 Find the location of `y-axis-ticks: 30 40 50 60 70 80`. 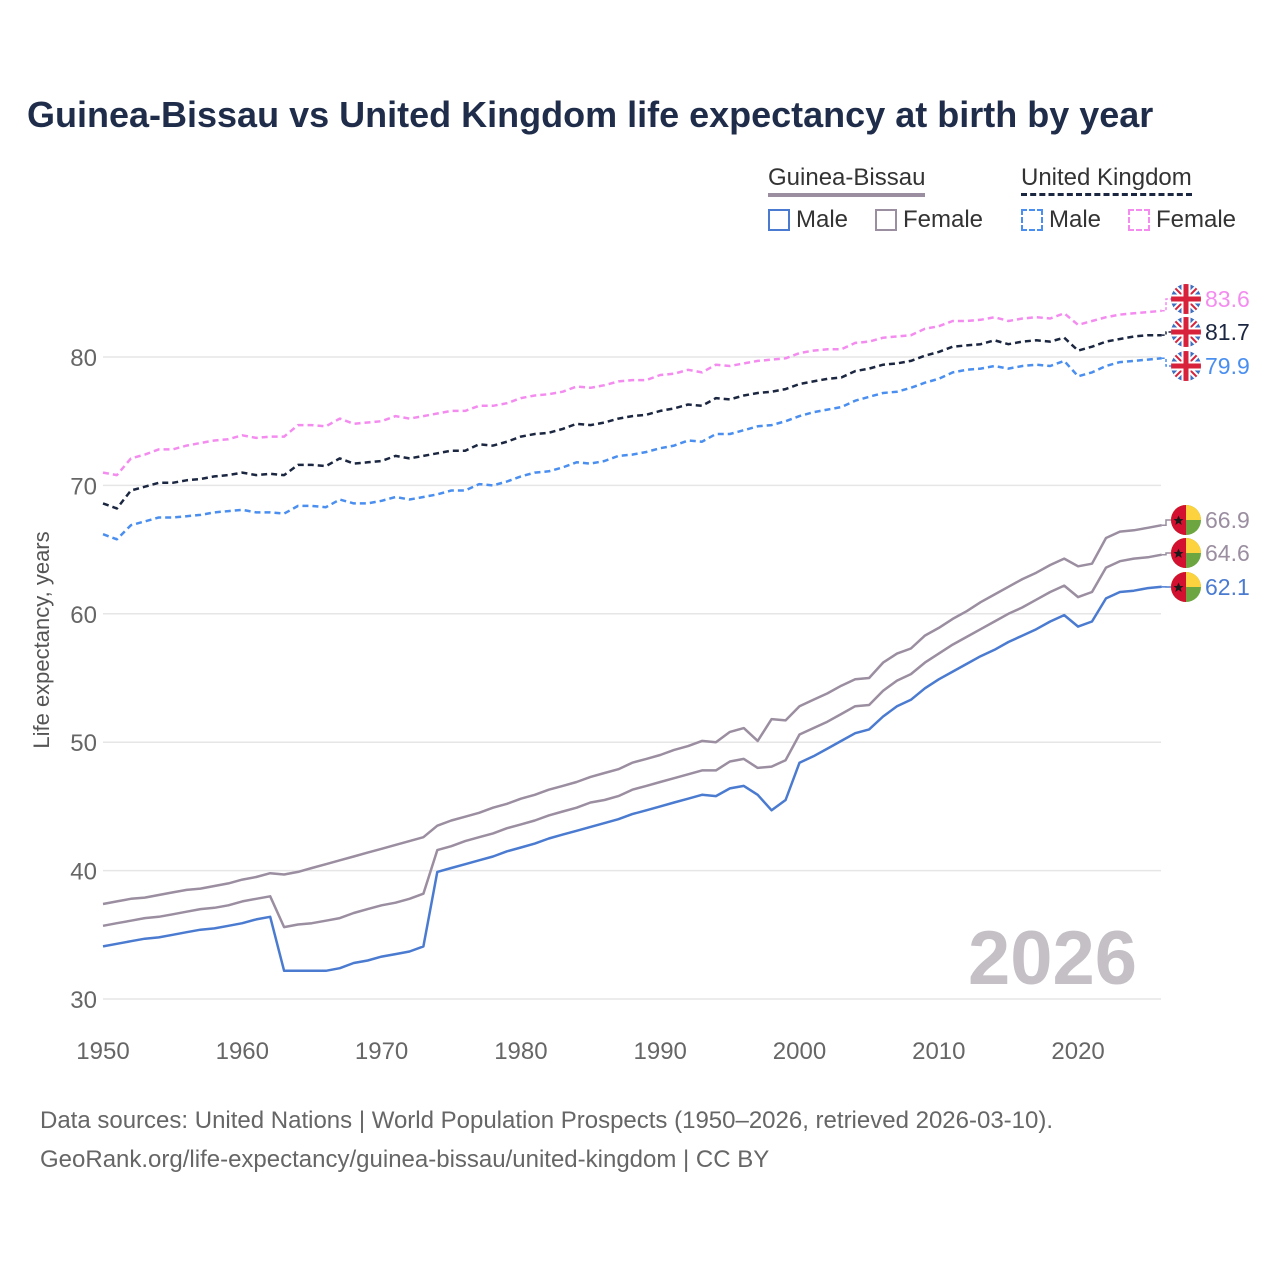

y-axis-ticks: 30 40 50 60 70 80 is located at coordinates (83, 679).